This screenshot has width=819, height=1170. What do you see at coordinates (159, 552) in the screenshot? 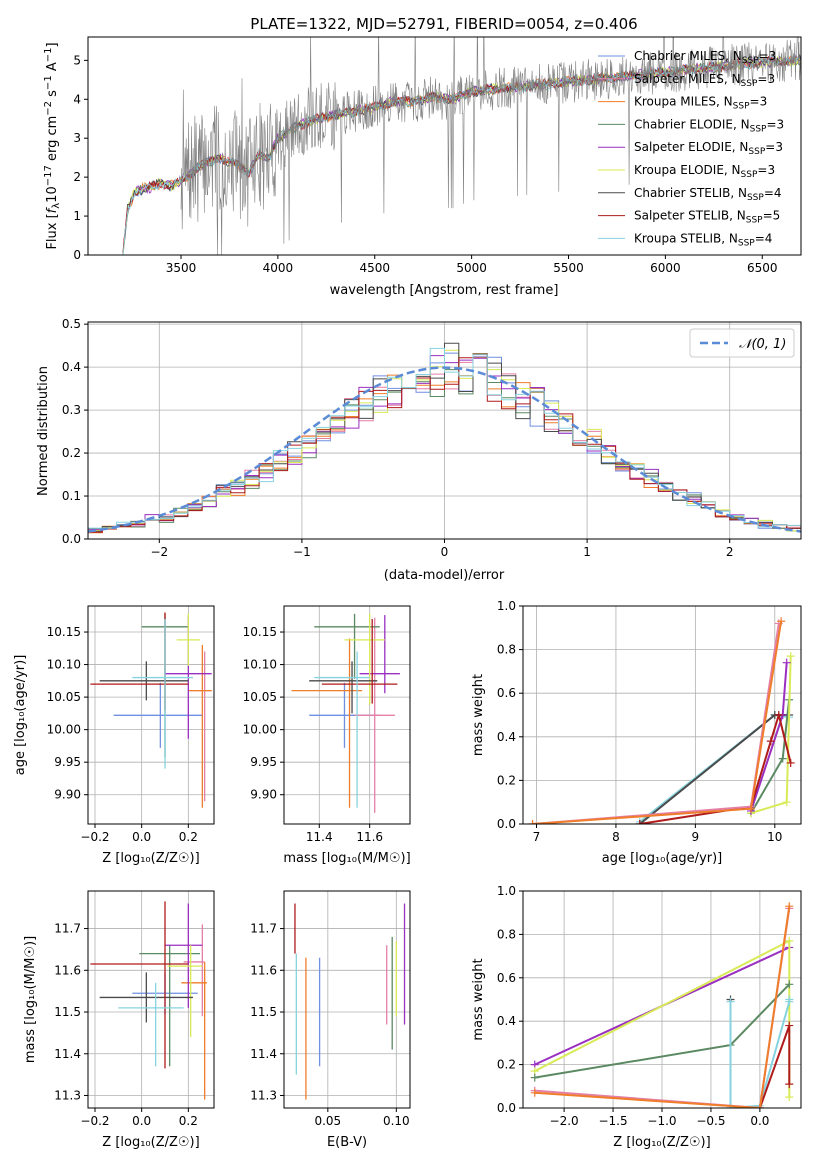
I see `histogram-xtick-label: −2` at bounding box center [159, 552].